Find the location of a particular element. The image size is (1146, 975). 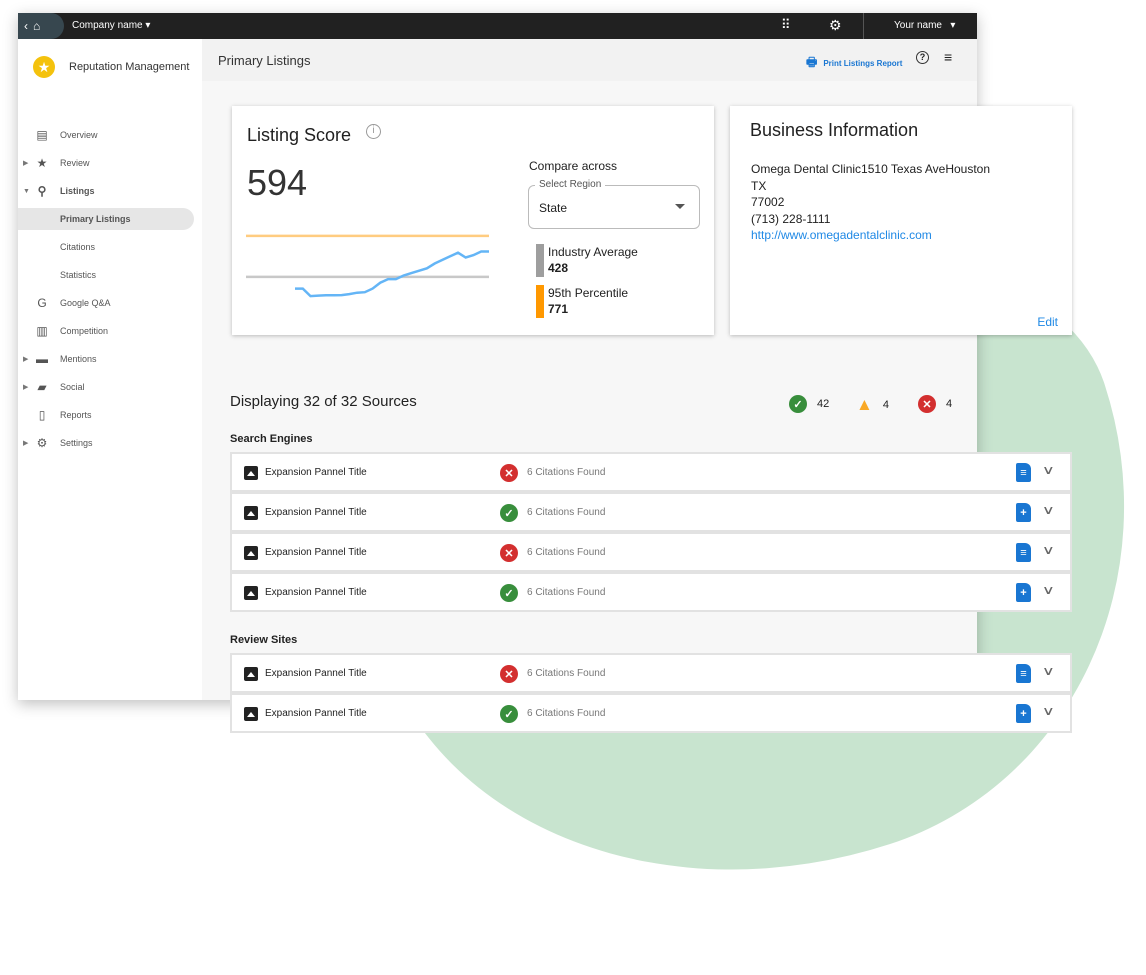

sidebar-item-primary-listings: Primary Listings is located at coordinates (106, 219).